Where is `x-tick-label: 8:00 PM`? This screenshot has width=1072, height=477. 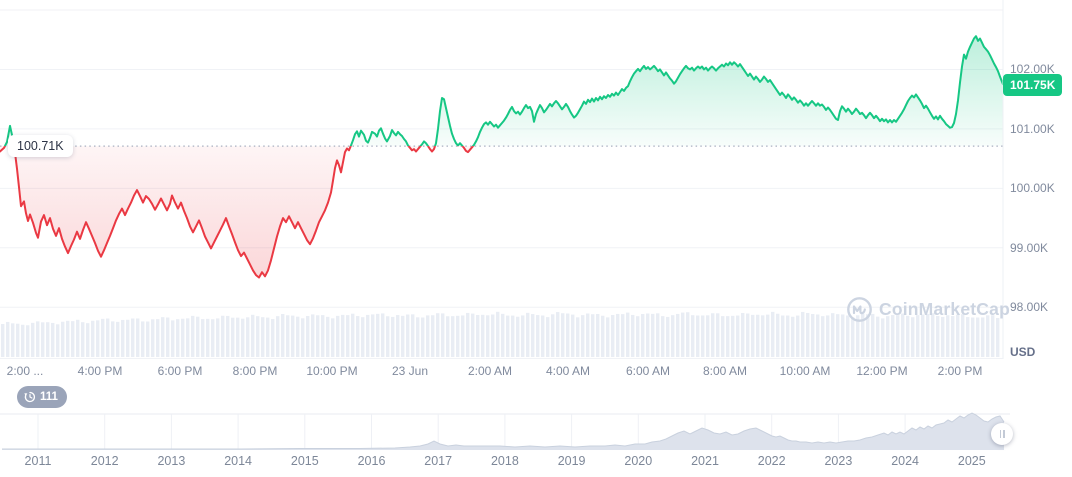
x-tick-label: 8:00 PM is located at coordinates (255, 371).